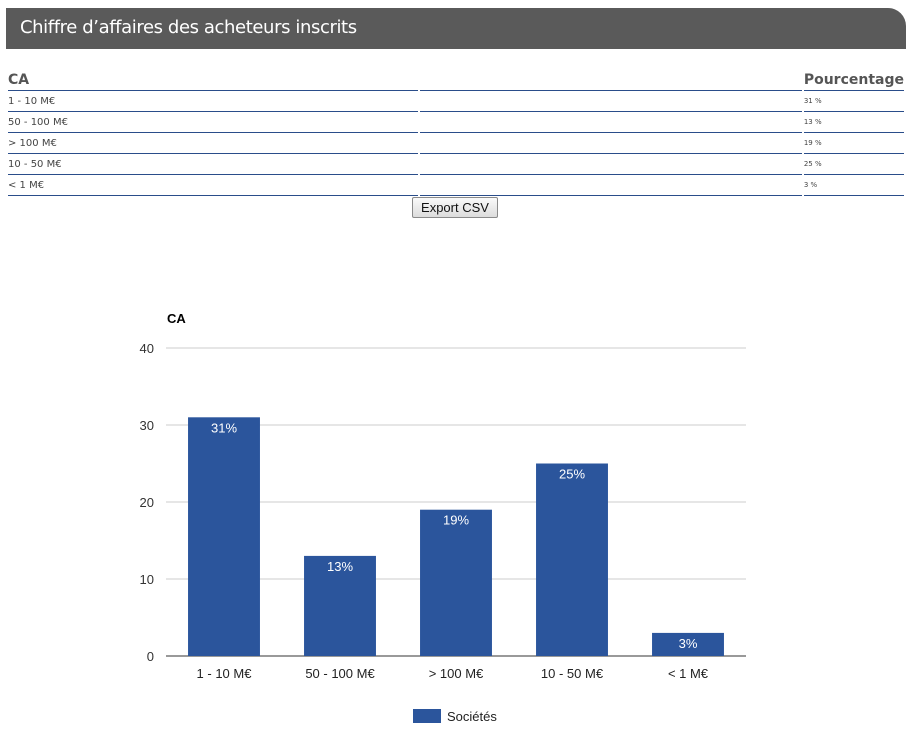 This screenshot has width=913, height=741. I want to click on cell-percentage: 25 %, so click(853, 164).